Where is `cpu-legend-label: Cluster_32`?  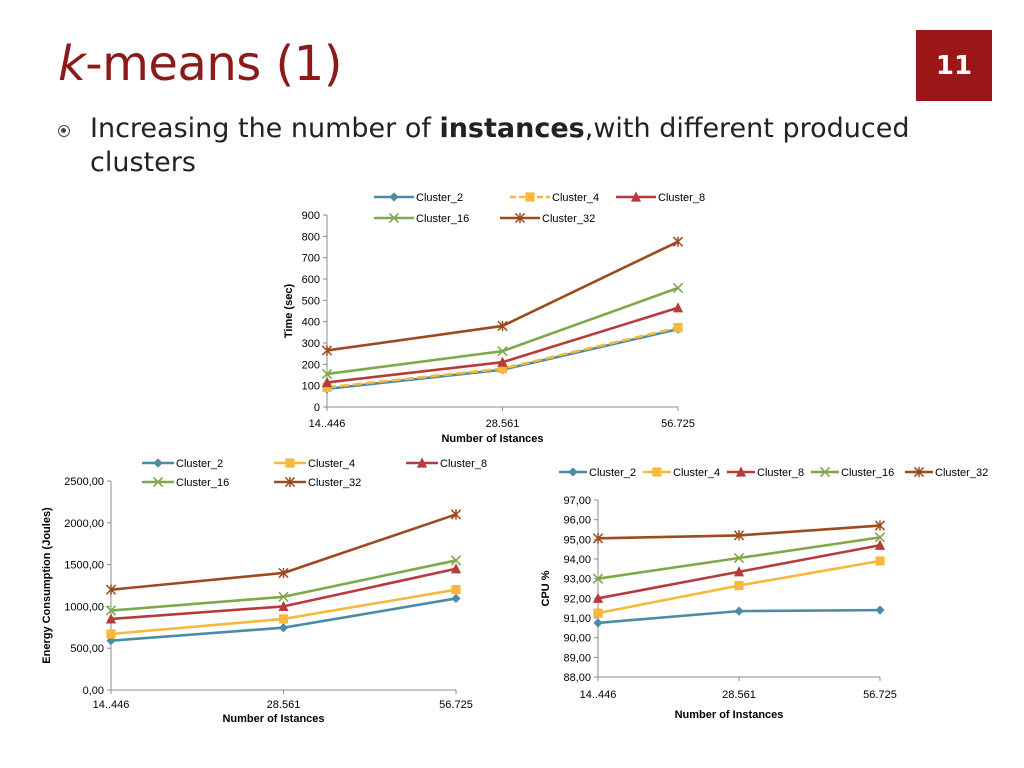 cpu-legend-label: Cluster_32 is located at coordinates (961, 473).